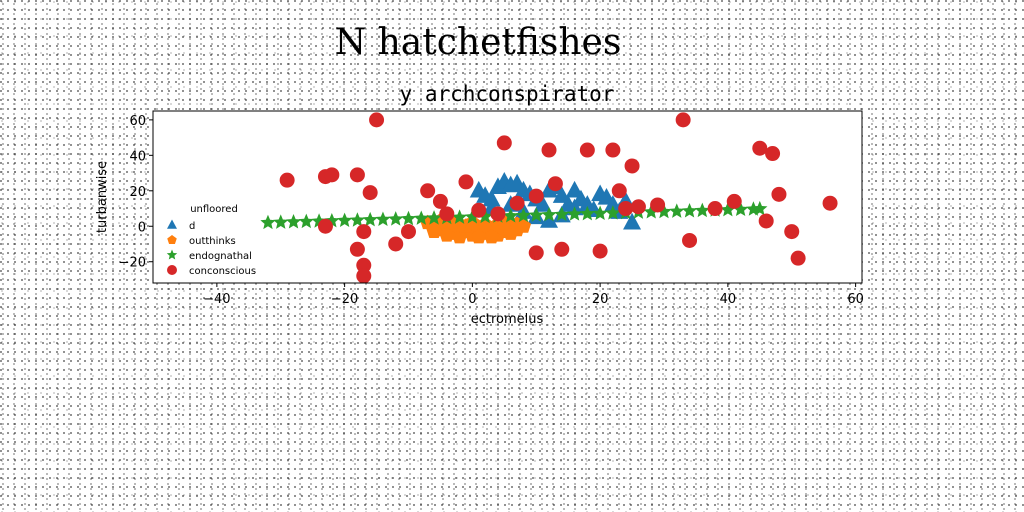 Image resolution: width=1024 pixels, height=512 pixels. I want to click on y-axis-label: turbanwise, so click(102, 197).